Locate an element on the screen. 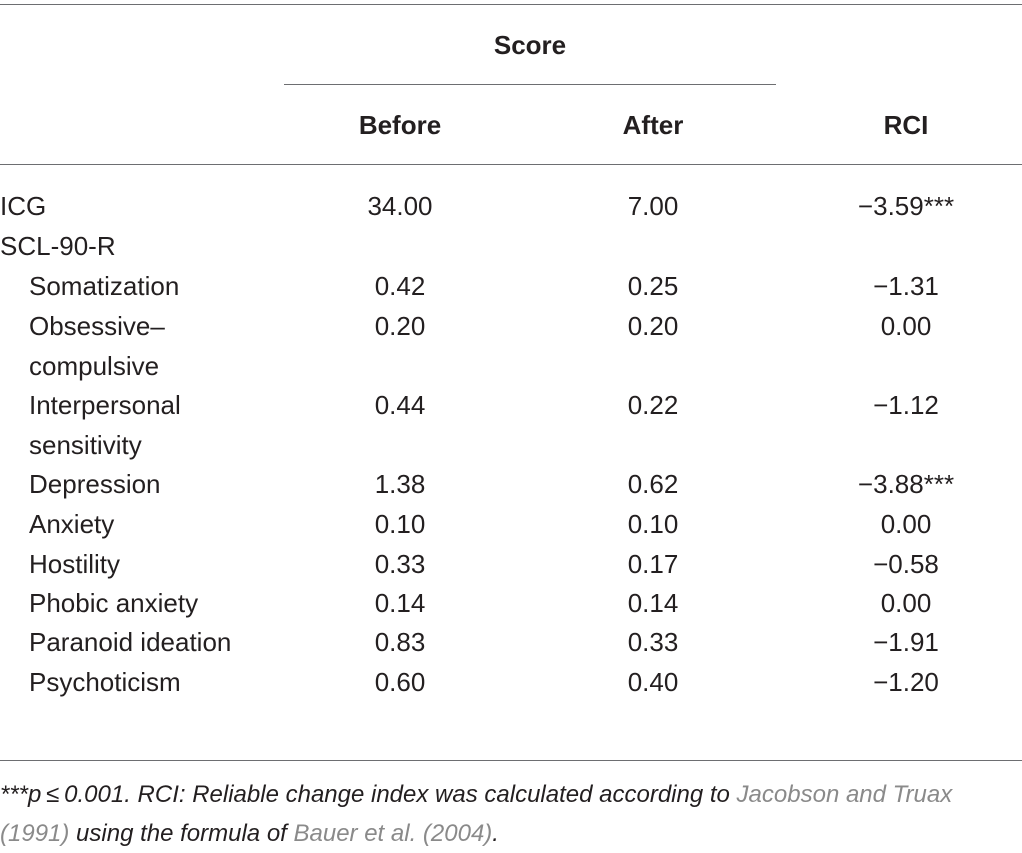 This screenshot has height=853, width=1022. row-label-line2: sensitivity is located at coordinates (85, 445).